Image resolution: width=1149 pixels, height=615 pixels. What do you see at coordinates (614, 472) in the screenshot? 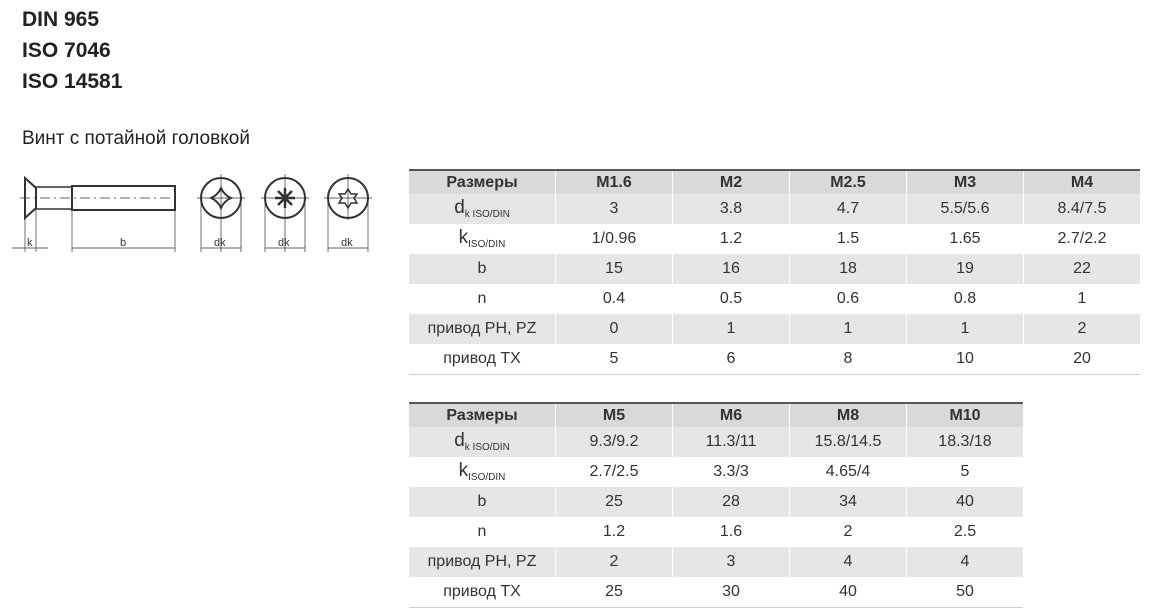
I see `table-cell: 2.7/2.5` at bounding box center [614, 472].